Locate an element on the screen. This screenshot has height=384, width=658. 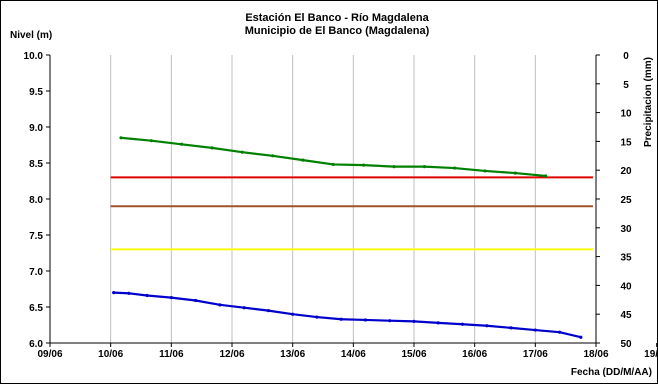
y-tick-label: 9.0 is located at coordinates (36, 128).